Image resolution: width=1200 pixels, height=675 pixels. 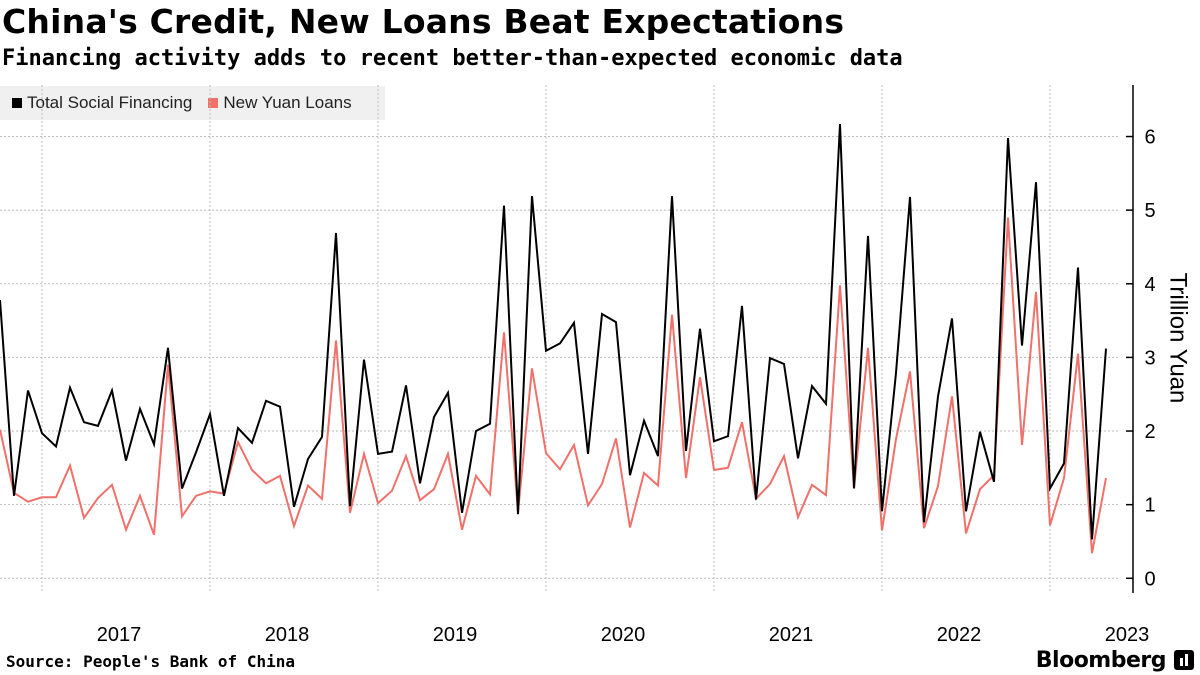 I want to click on legend-item-tsf: Total Social Financing, so click(x=102, y=103).